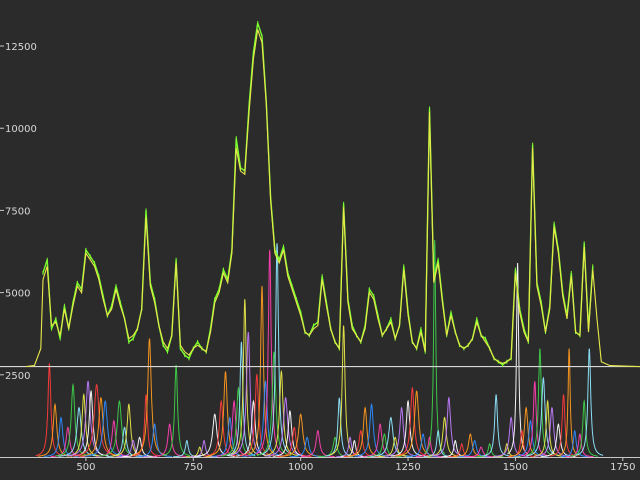 The width and height of the screenshot is (640, 480). Describe the element at coordinates (407, 467) in the screenshot. I see `x-tick-label-1250: 1250` at that location.